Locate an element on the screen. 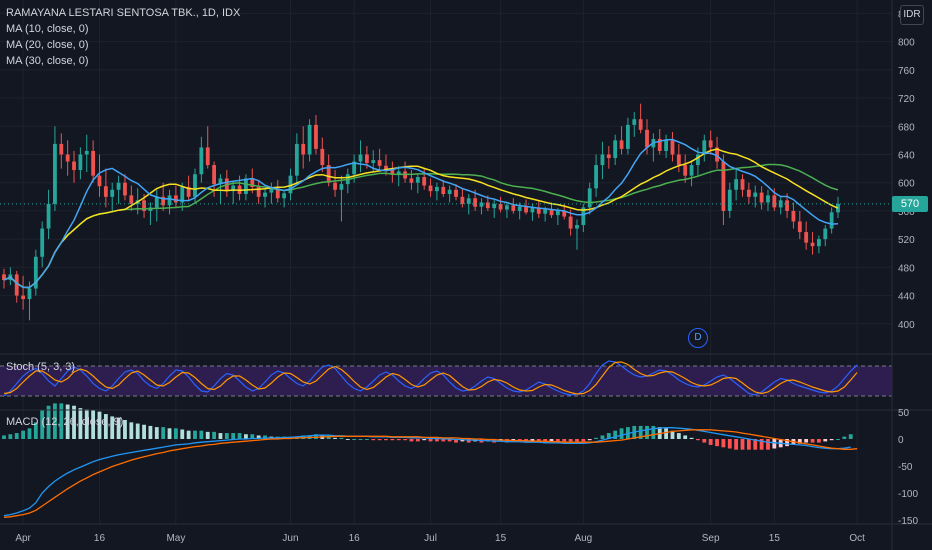 This screenshot has width=932, height=550. currency-button: IDR is located at coordinates (912, 15).